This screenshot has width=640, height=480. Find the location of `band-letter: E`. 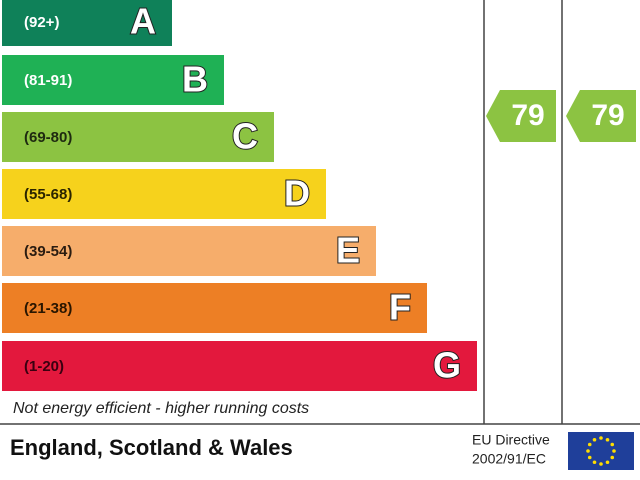

band-letter: E is located at coordinates (348, 250).